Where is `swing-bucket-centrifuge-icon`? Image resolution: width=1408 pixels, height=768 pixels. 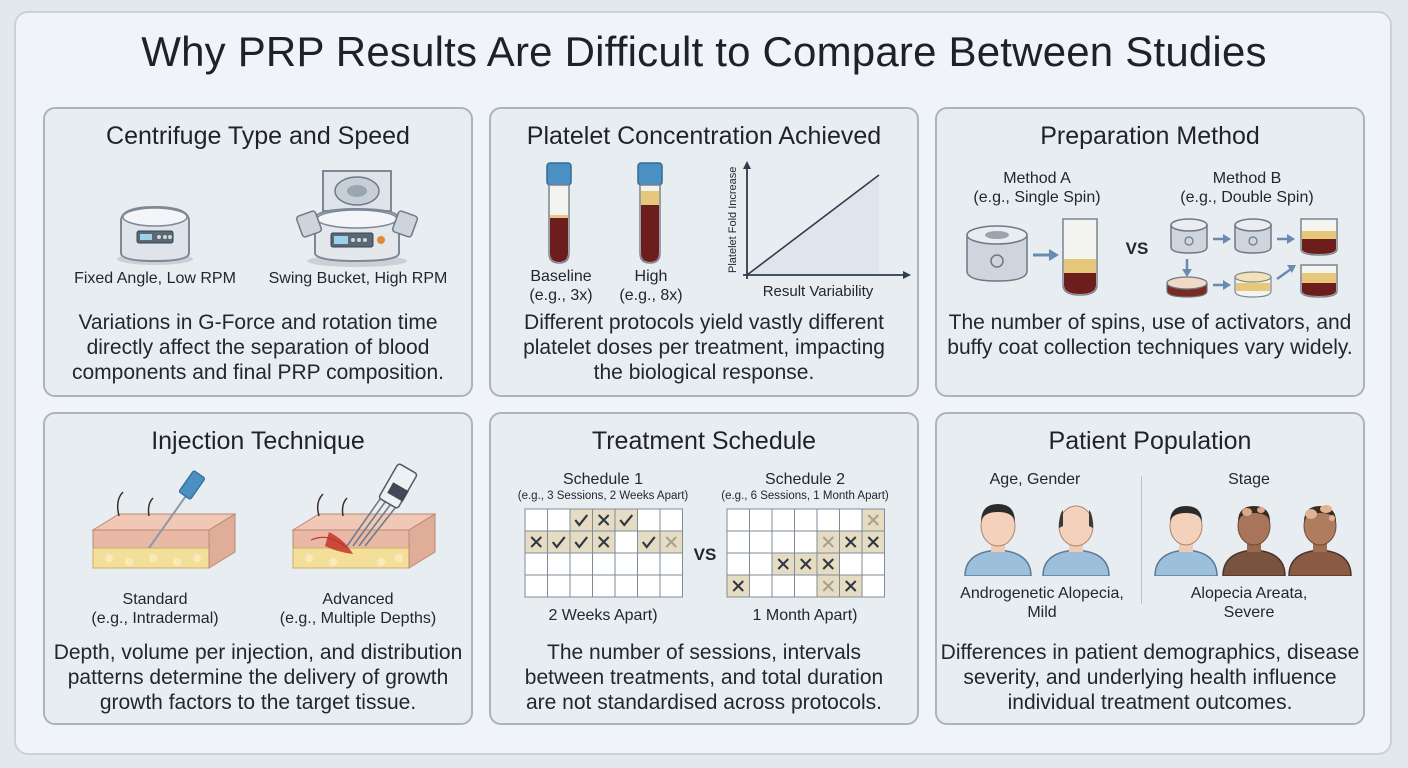 swing-bucket-centrifuge-icon is located at coordinates (357, 218).